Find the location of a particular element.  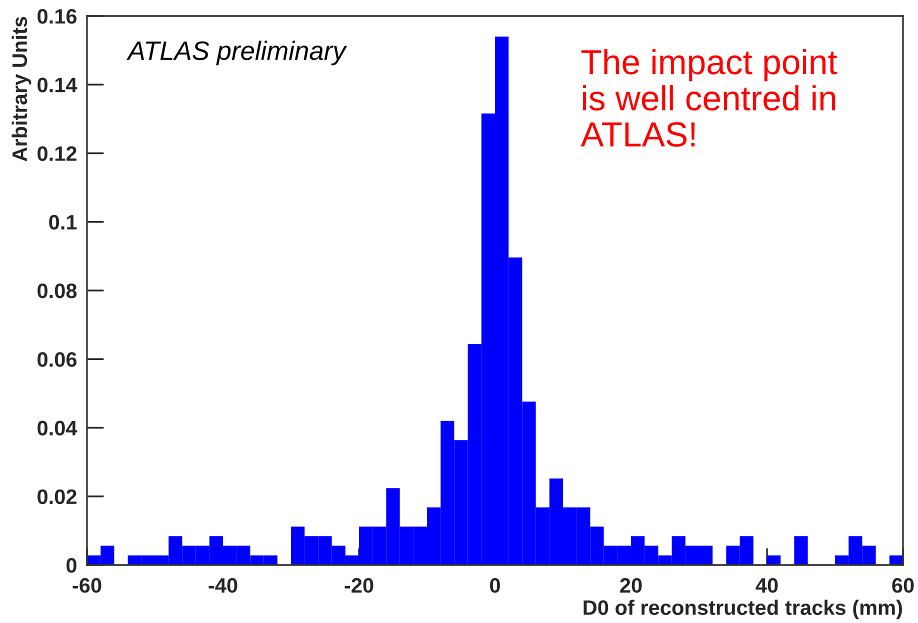

y-tick-label: 0.02 is located at coordinates (57, 496).